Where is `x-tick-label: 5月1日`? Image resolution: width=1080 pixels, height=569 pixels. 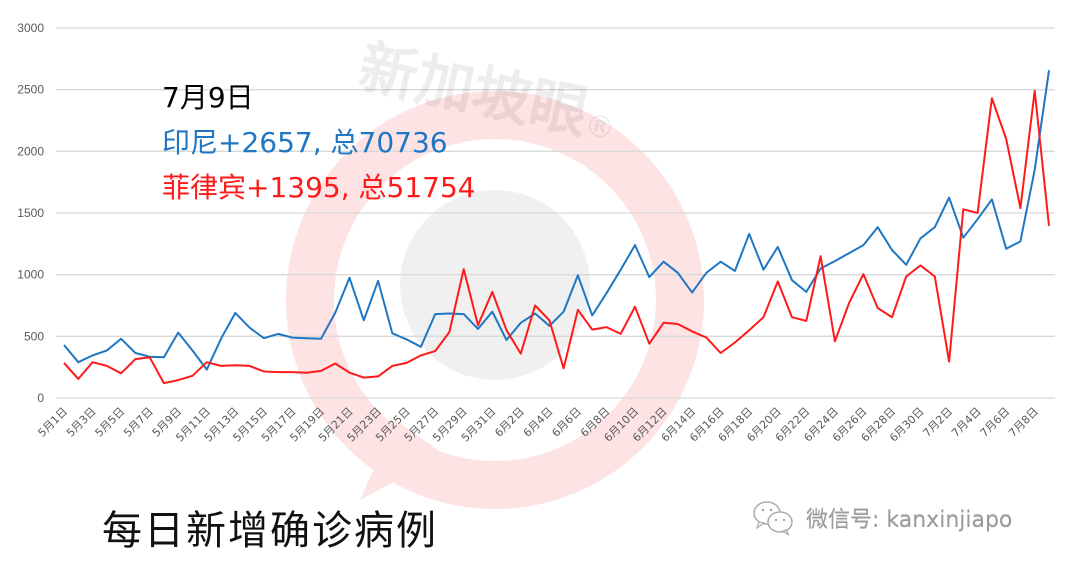
x-tick-label: 5月1日 is located at coordinates (52, 422).